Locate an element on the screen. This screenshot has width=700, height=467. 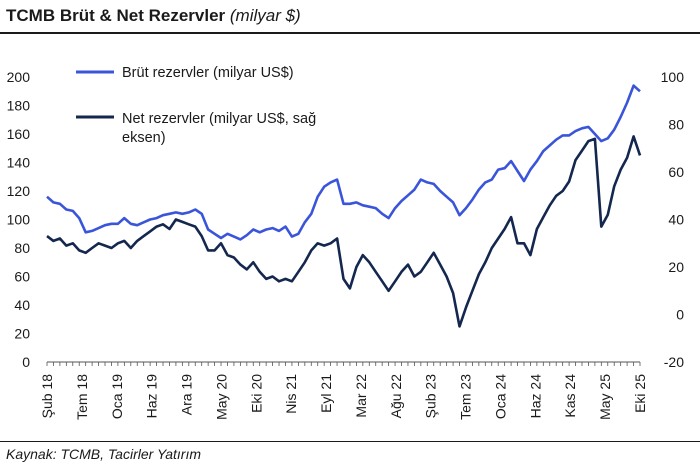
x-tick-label: Tem 23 is located at coordinates (466, 397).